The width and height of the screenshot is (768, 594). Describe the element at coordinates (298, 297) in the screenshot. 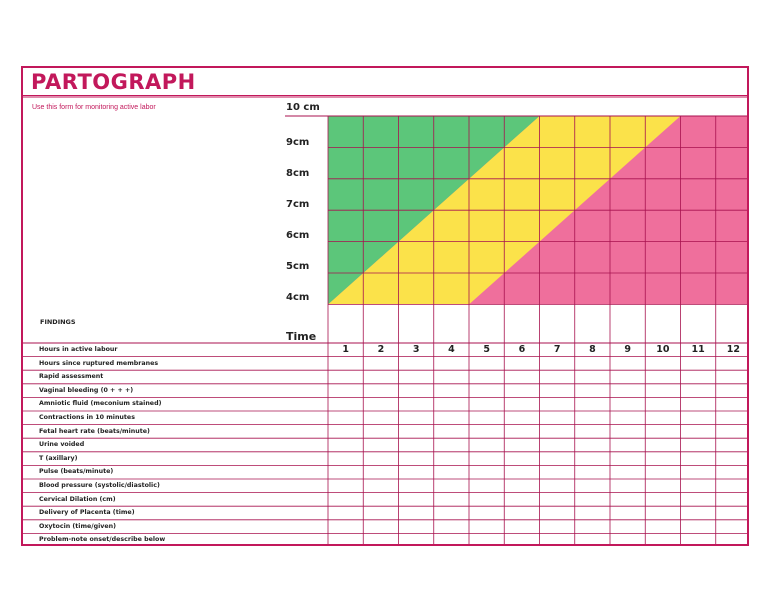

I see `dilation-label-4cm: 4cm` at that location.